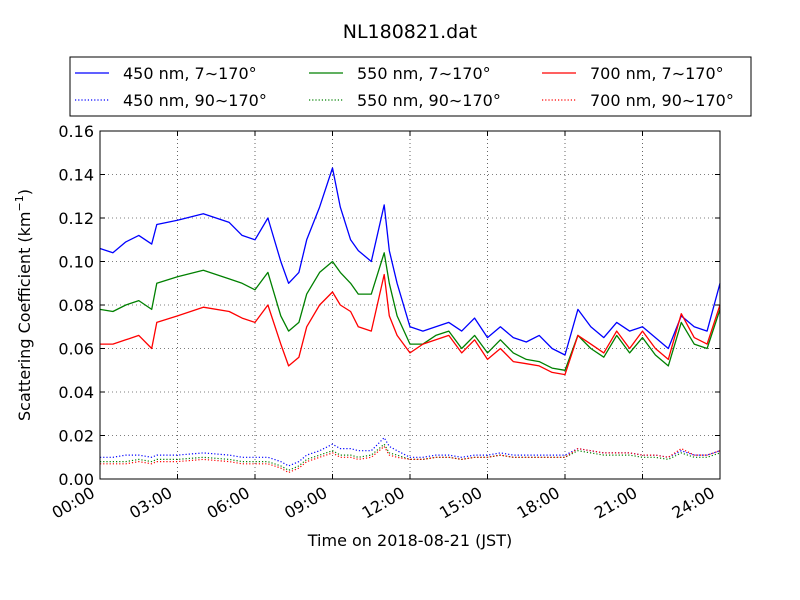  Describe the element at coordinates (76, 392) in the screenshot. I see `y-tick-label: 0.04` at that location.